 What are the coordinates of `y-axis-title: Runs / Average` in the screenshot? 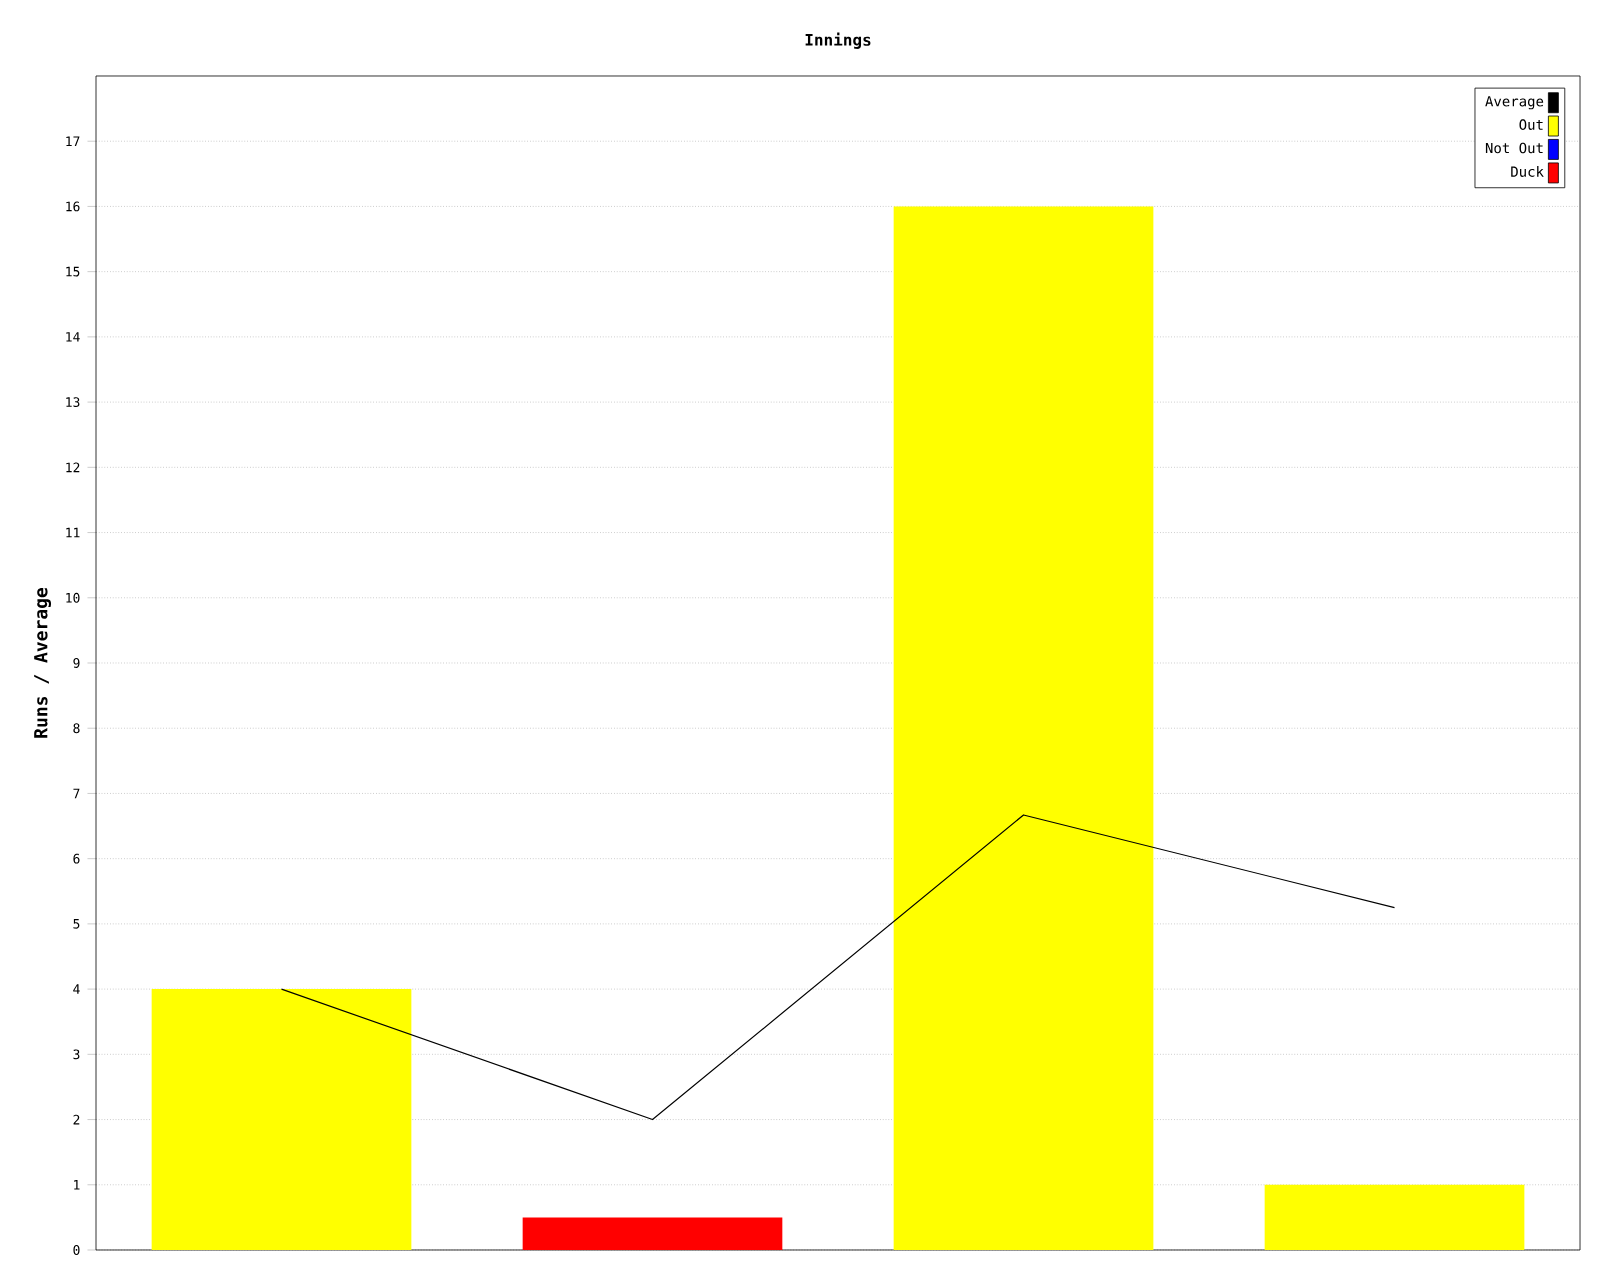 It's located at (43, 662).